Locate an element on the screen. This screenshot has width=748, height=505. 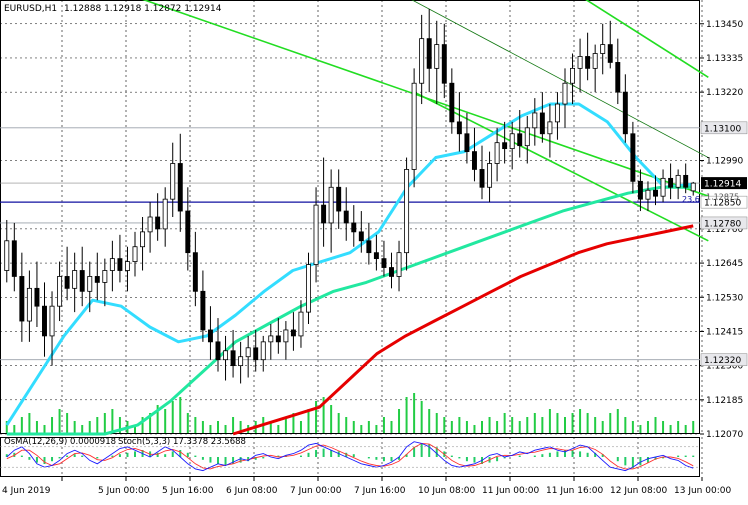
time-label: 11 Jun 16:00 is located at coordinates (574, 491).